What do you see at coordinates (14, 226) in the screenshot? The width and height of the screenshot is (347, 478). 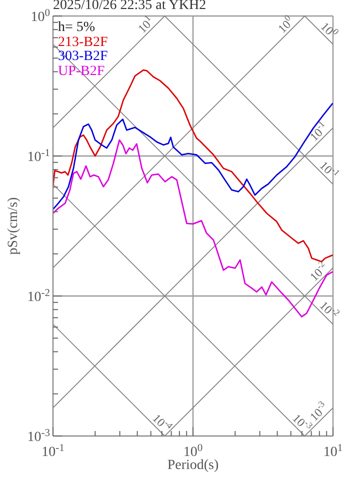 I see `y-axis-title: pSv(cm/s)` at bounding box center [14, 226].